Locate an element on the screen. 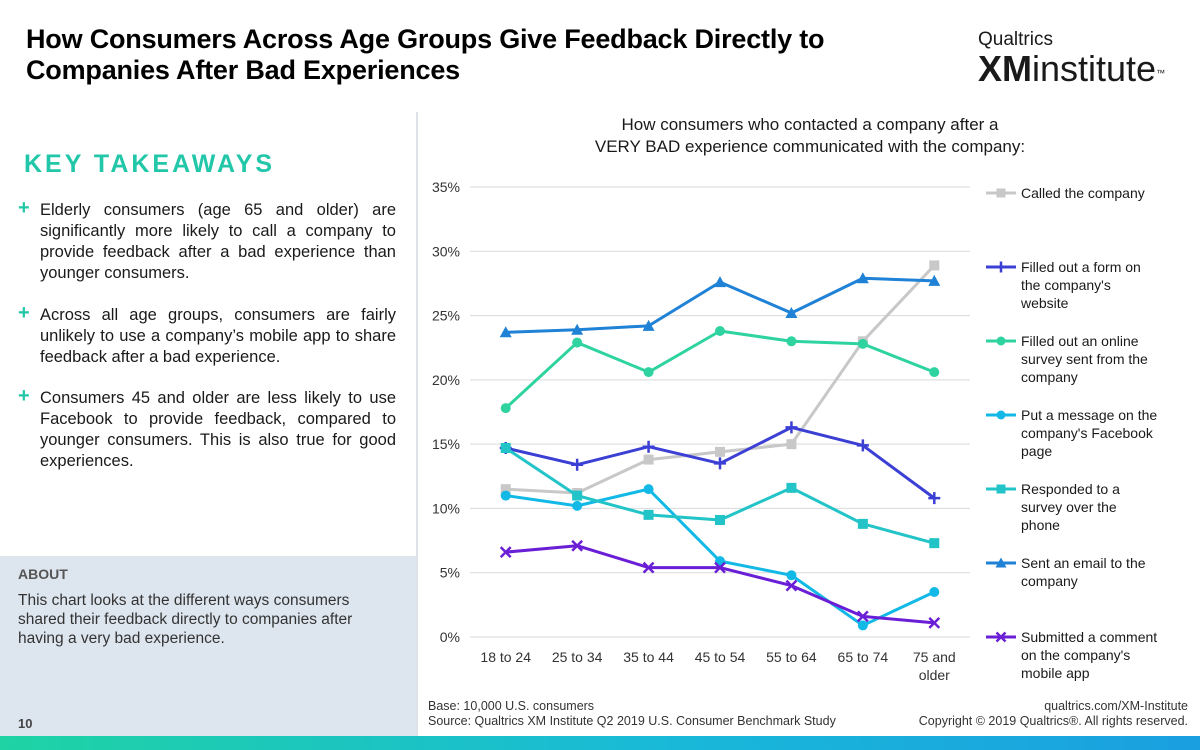  legend-item: Responded to a survey over the phone is located at coordinates (1053, 507).